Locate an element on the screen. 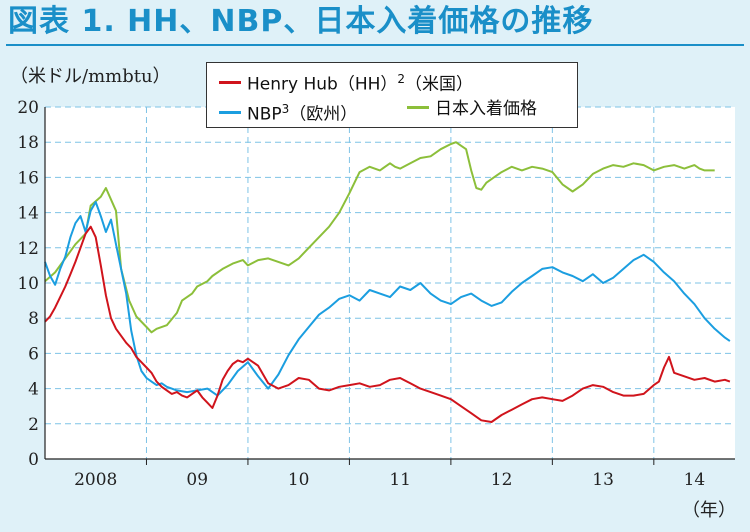 Image resolution: width=750 pixels, height=532 pixels. y-tick-label: 14 is located at coordinates (28, 214).